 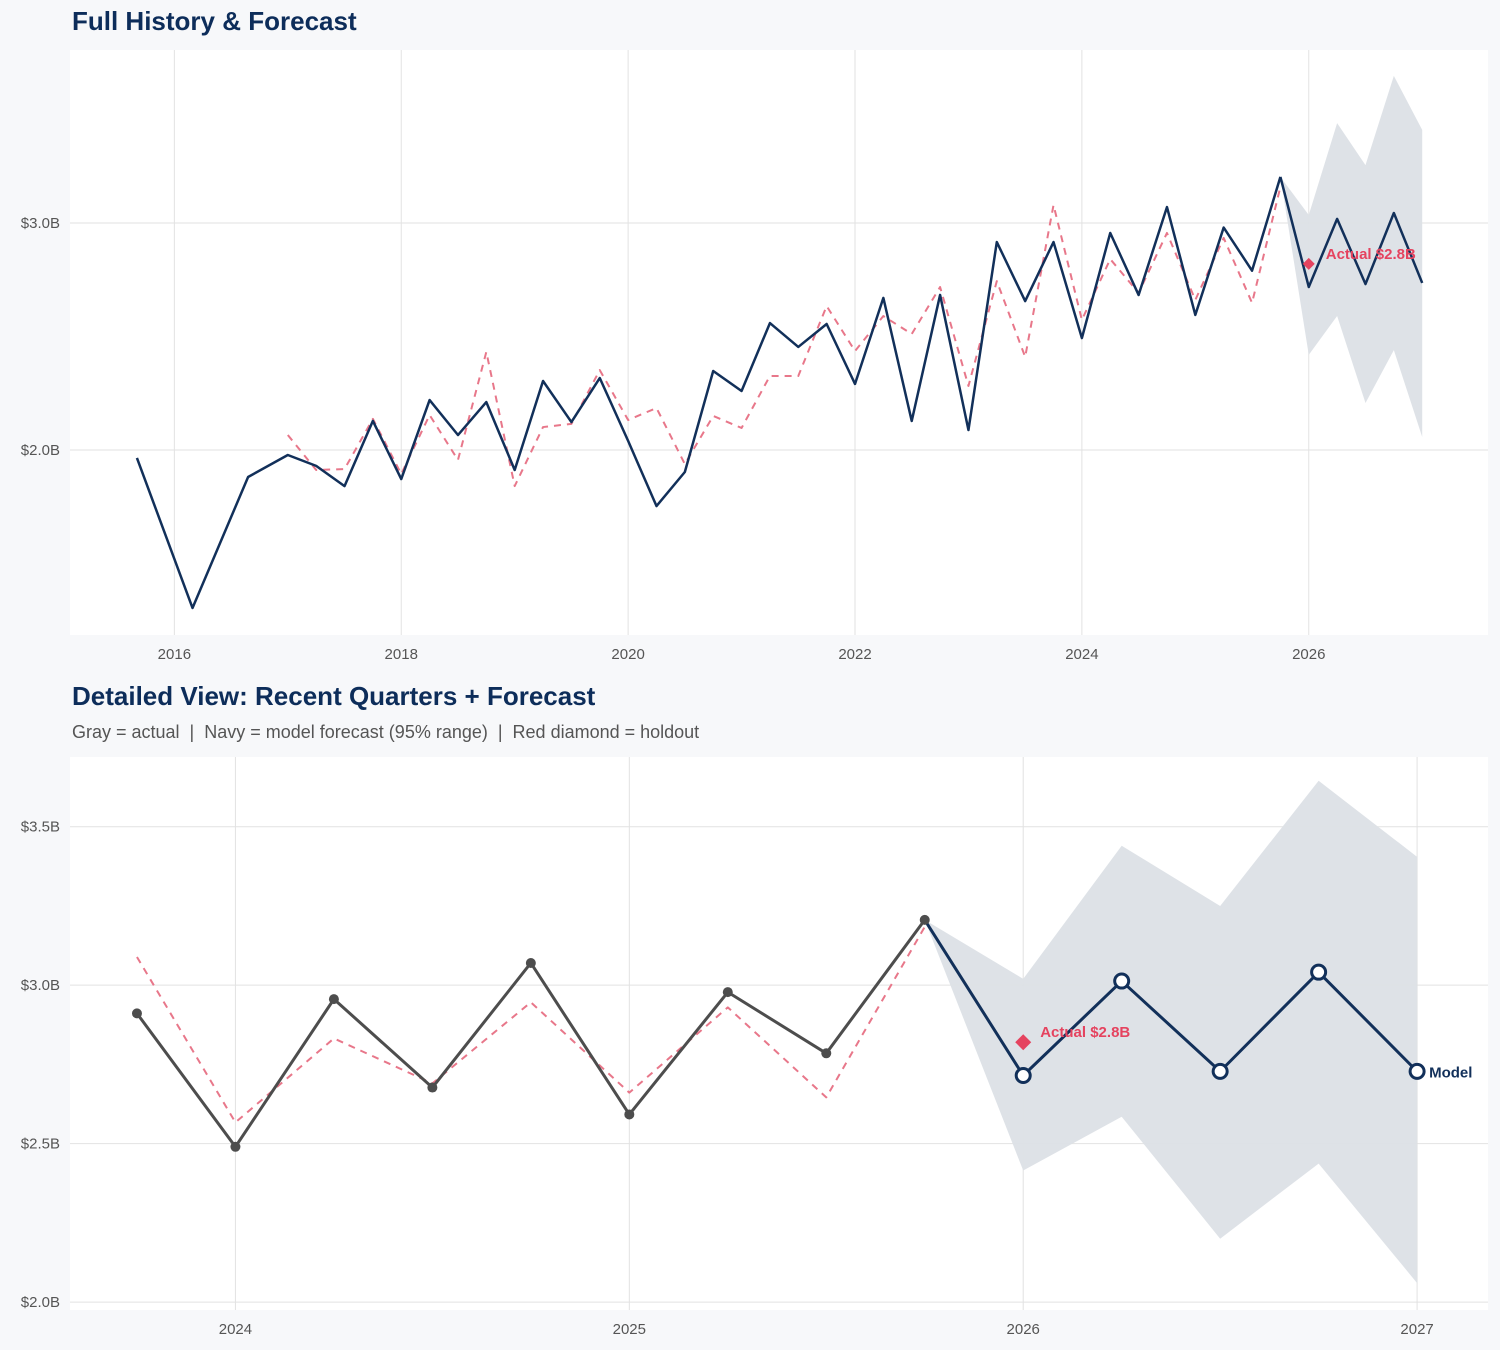 What do you see at coordinates (40, 1144) in the screenshot?
I see `y-tick-label: $2.5B` at bounding box center [40, 1144].